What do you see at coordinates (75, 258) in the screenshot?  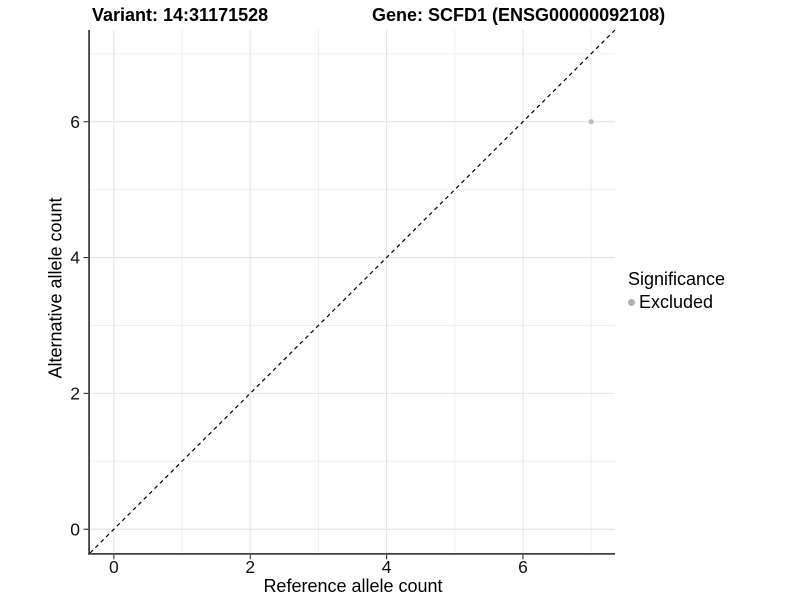 I see `y-tick-label: 4` at bounding box center [75, 258].